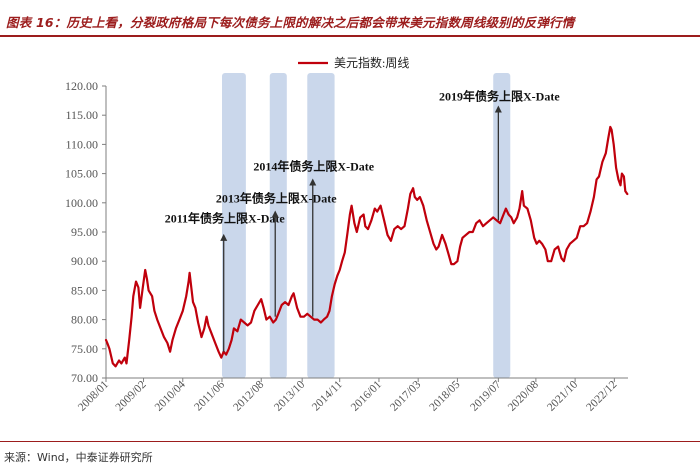 Image resolution: width=700 pixels, height=472 pixels. Describe the element at coordinates (84, 378) in the screenshot. I see `y-tick-label: 70.00` at that location.